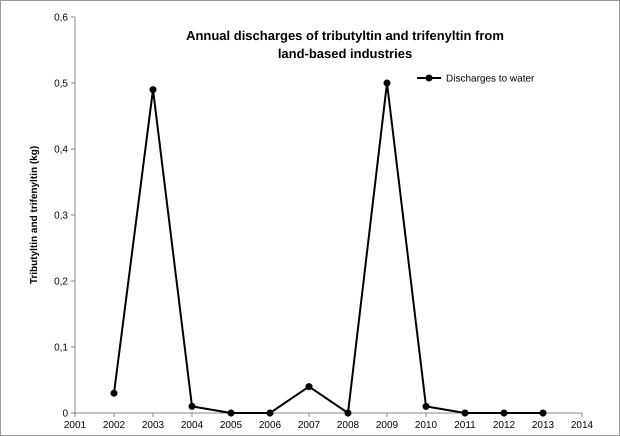  Describe the element at coordinates (348, 425) in the screenshot. I see `x-tick-label: 2008` at that location.